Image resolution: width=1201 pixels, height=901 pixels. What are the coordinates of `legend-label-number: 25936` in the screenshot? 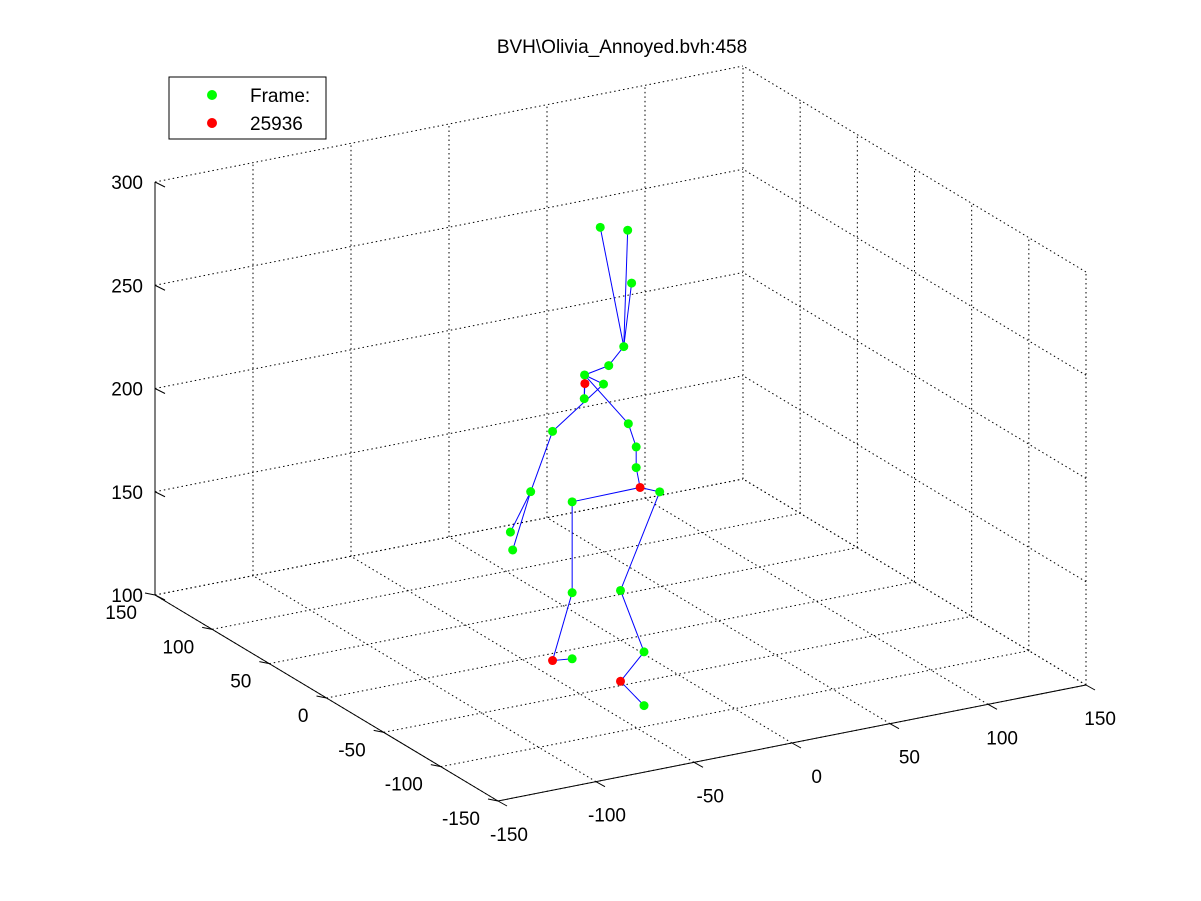 It's located at (276, 124).